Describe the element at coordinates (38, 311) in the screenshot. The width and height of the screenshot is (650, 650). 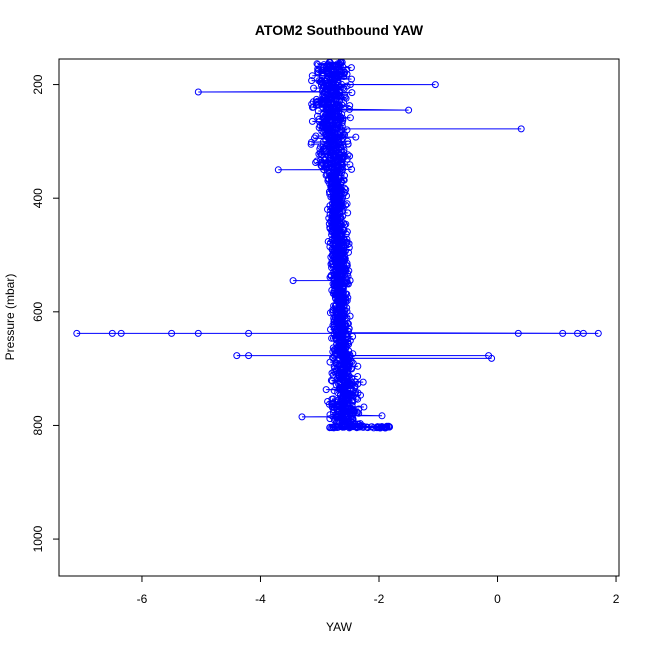
I see `y-tick-label: 600` at that location.